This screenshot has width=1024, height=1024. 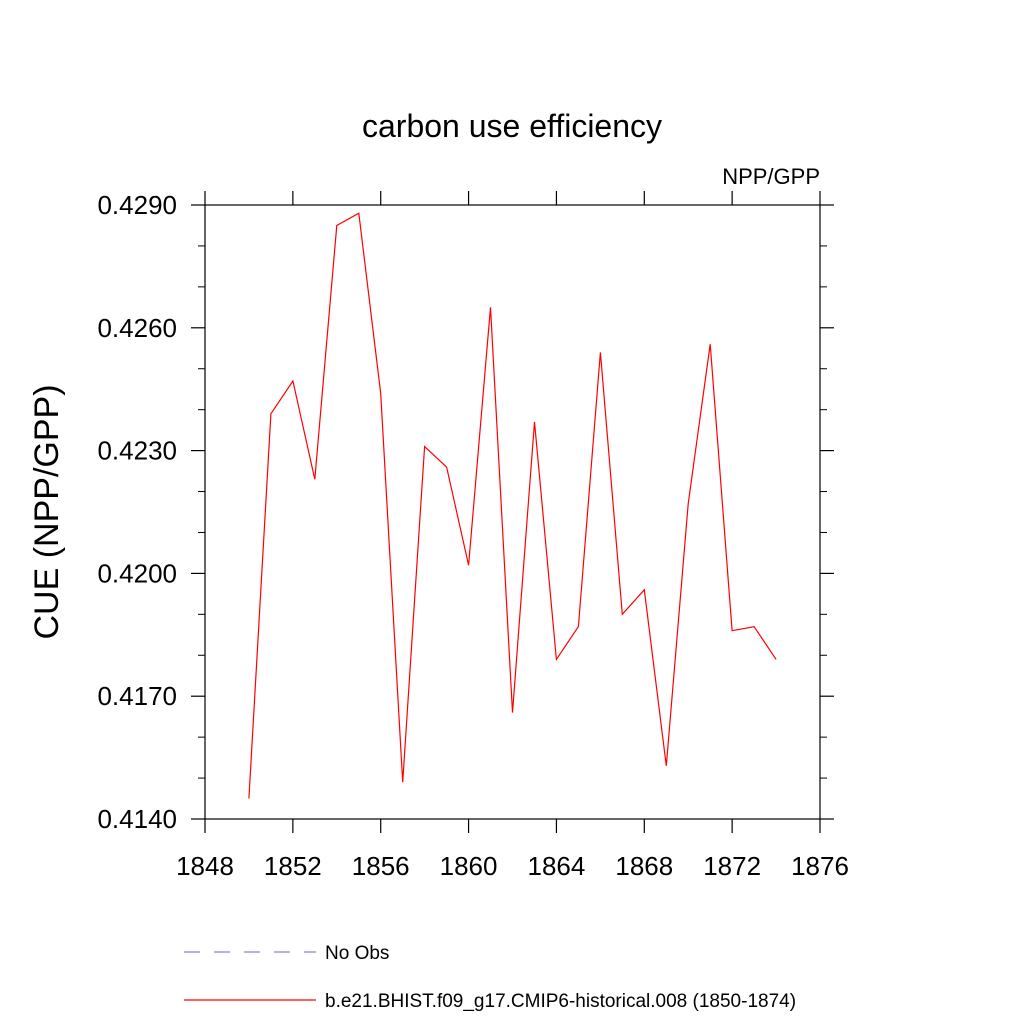 What do you see at coordinates (820, 866) in the screenshot?
I see `x-tick-label: 1876` at bounding box center [820, 866].